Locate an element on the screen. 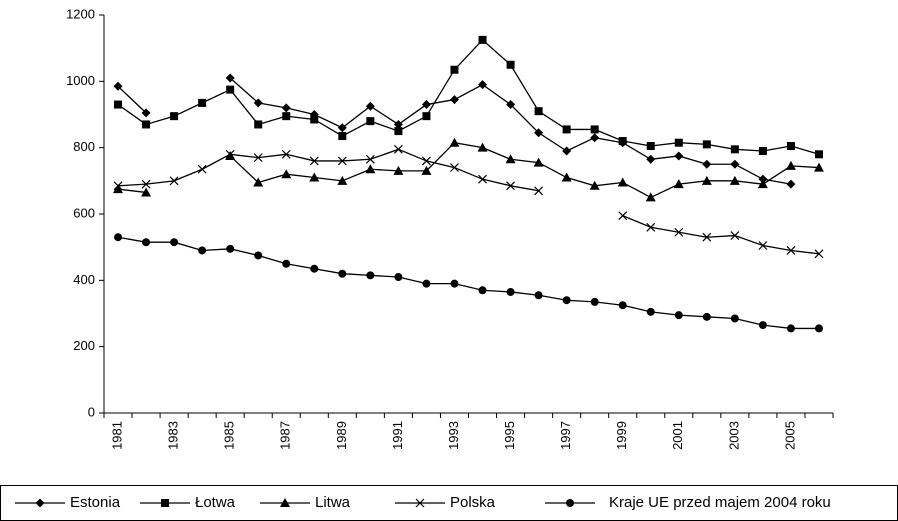  x-tick-label: 2003 is located at coordinates (733, 435).